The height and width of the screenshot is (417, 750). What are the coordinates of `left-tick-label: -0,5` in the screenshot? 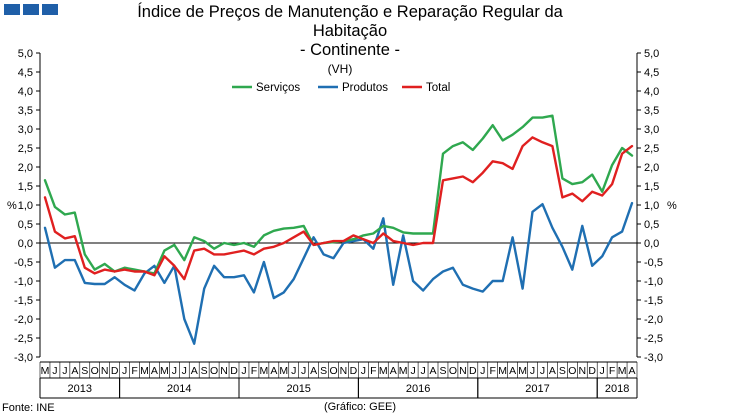 It's located at (23, 263).